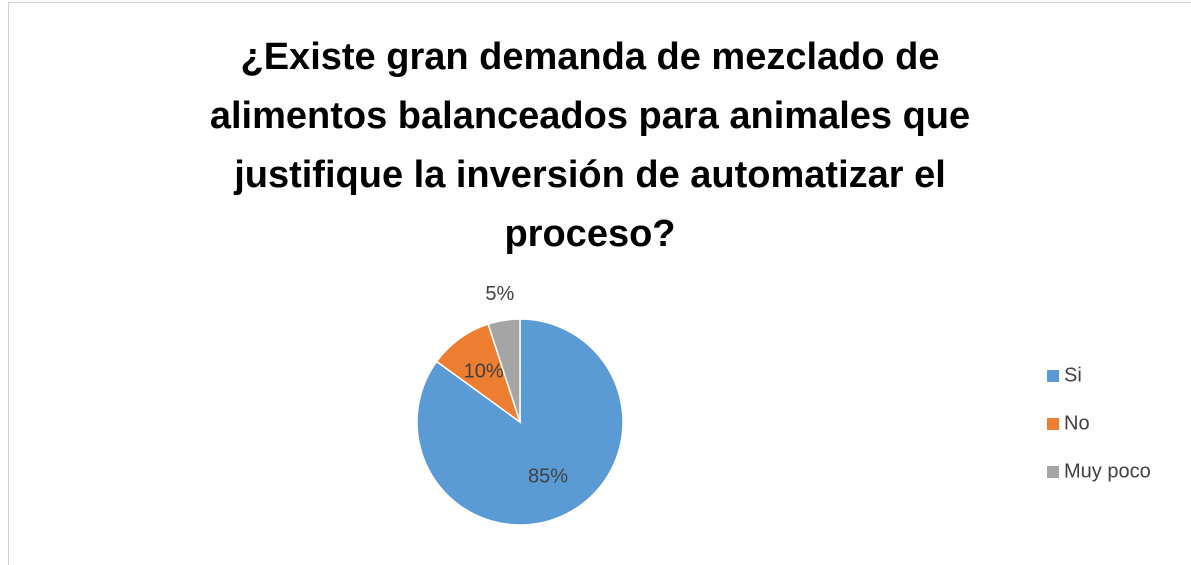  What do you see at coordinates (484, 371) in the screenshot?
I see `data-label: 10%` at bounding box center [484, 371].